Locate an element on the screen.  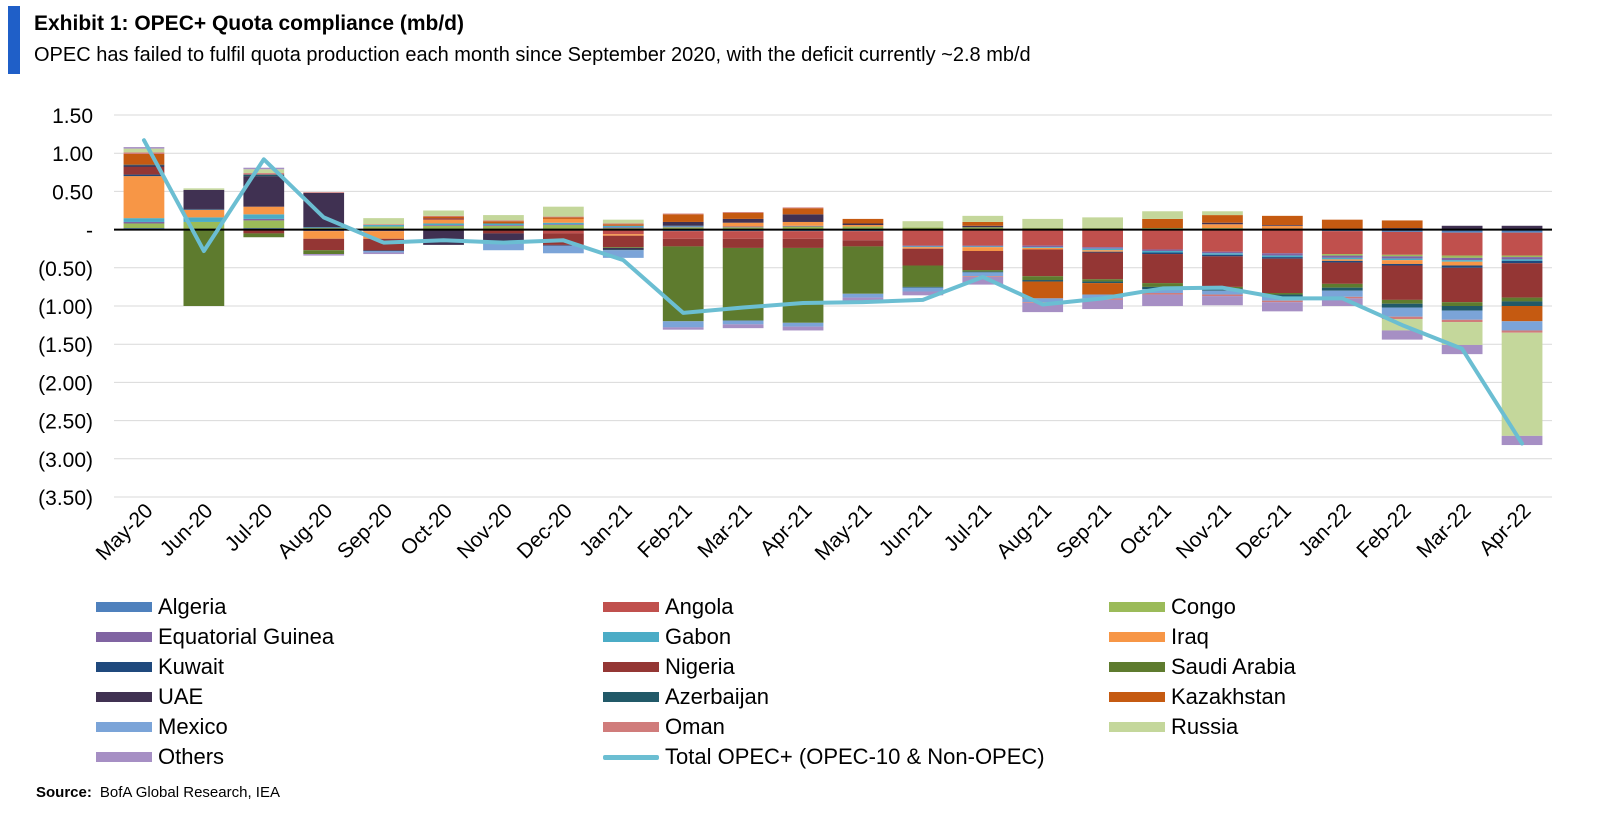
x-tick-label: Sep-21 is located at coordinates (1084, 531).